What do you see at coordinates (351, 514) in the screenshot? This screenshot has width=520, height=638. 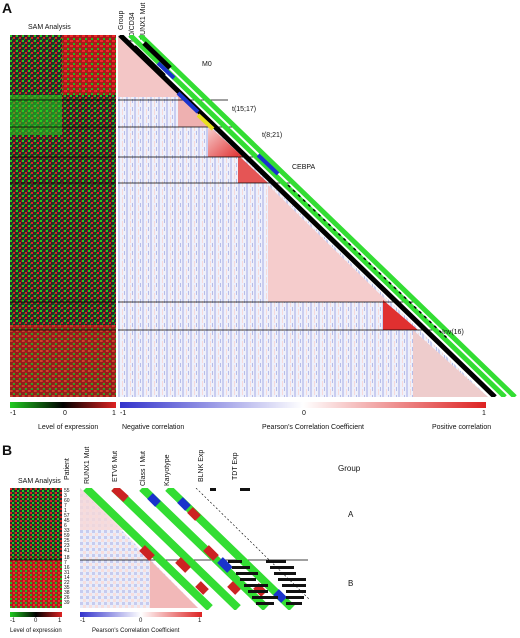 I see `panel-b-group-a: A` at bounding box center [351, 514].